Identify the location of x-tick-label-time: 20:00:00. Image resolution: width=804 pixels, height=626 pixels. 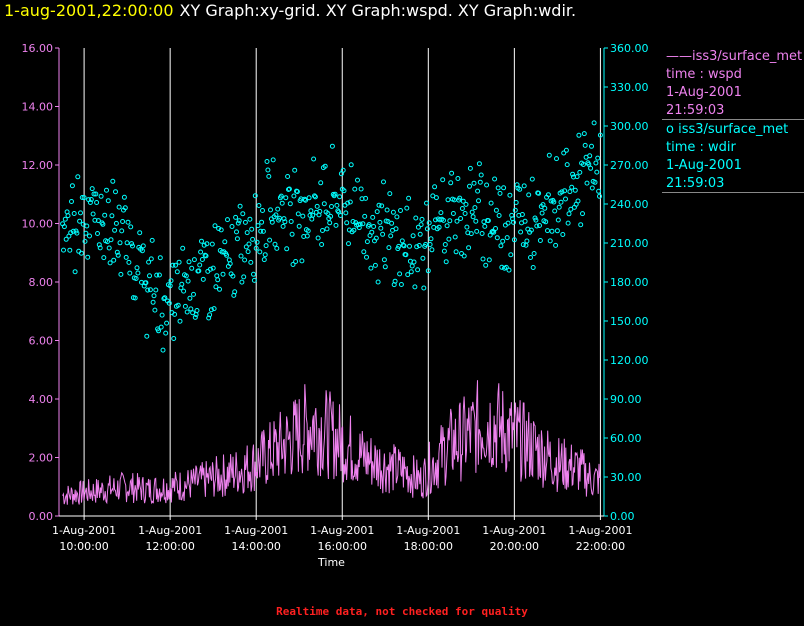
(514, 546).